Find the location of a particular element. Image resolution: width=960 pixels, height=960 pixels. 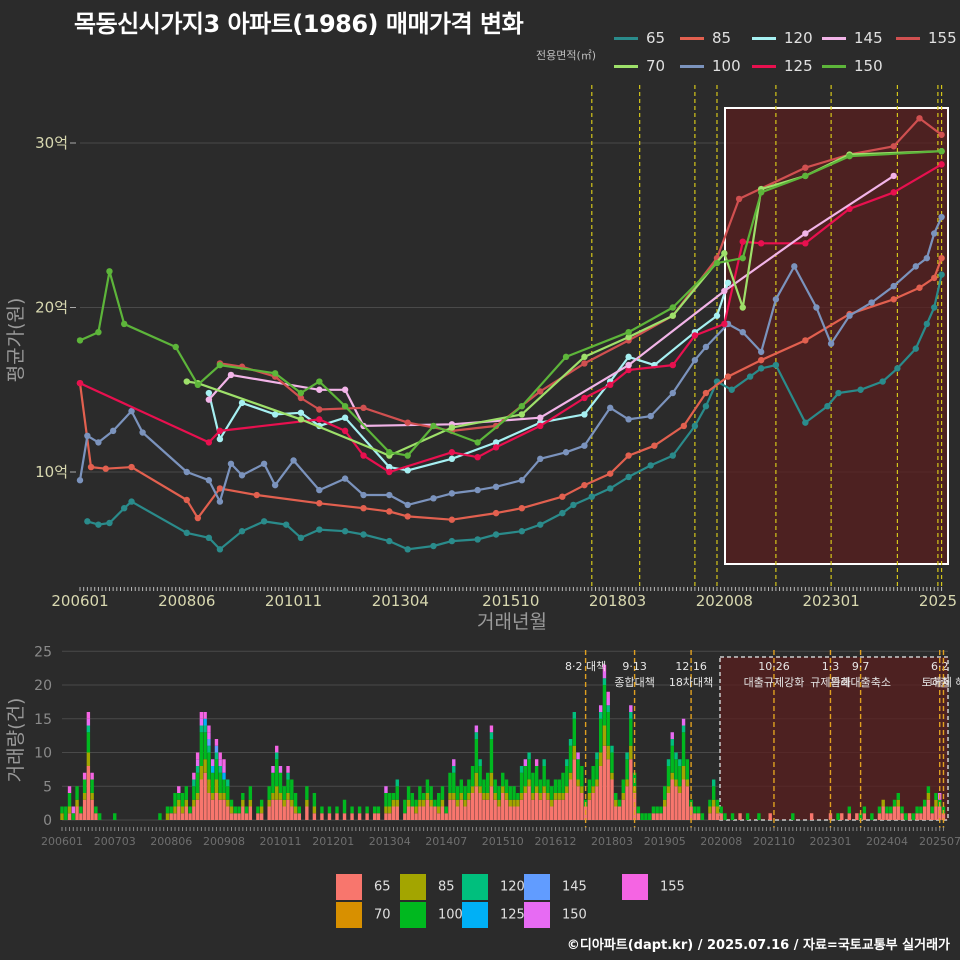

legend-label: 100 is located at coordinates (450, 915).